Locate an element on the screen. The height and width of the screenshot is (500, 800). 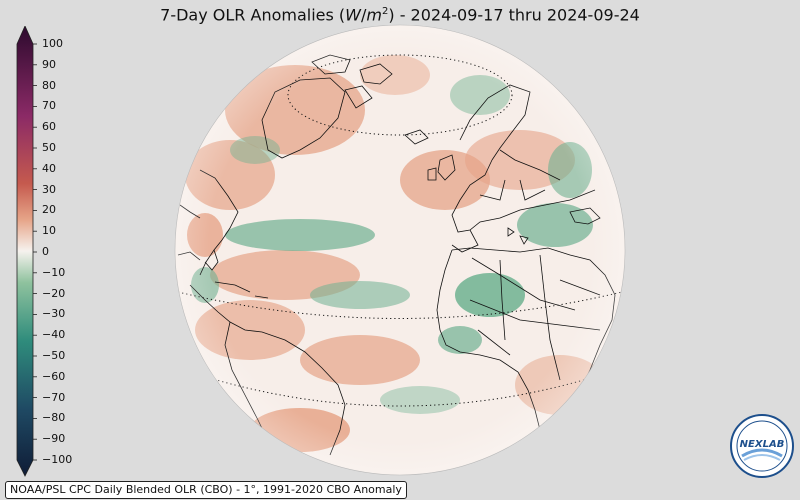
colorbar-tick-label: −30 is located at coordinates (54, 314).